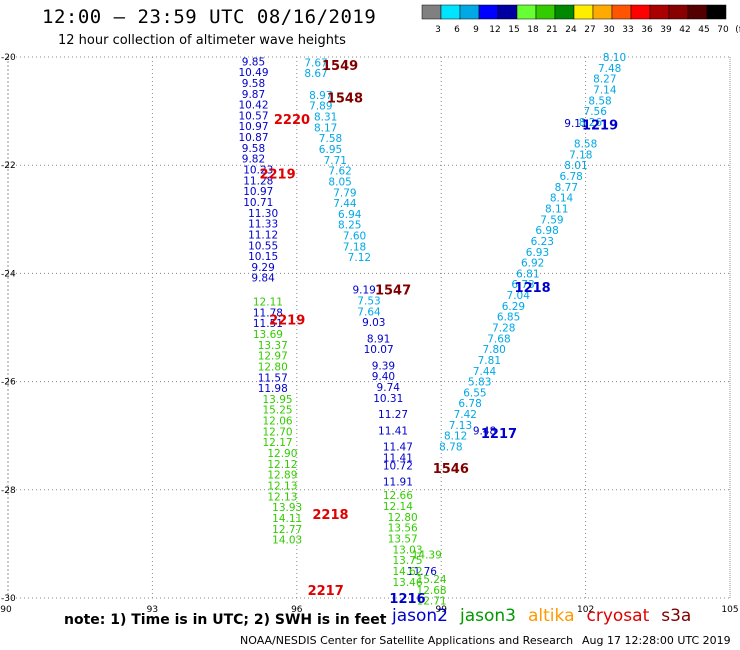  What do you see at coordinates (403, 539) in the screenshot?
I see `wave-height-point-jason3: 13.57` at bounding box center [403, 539].